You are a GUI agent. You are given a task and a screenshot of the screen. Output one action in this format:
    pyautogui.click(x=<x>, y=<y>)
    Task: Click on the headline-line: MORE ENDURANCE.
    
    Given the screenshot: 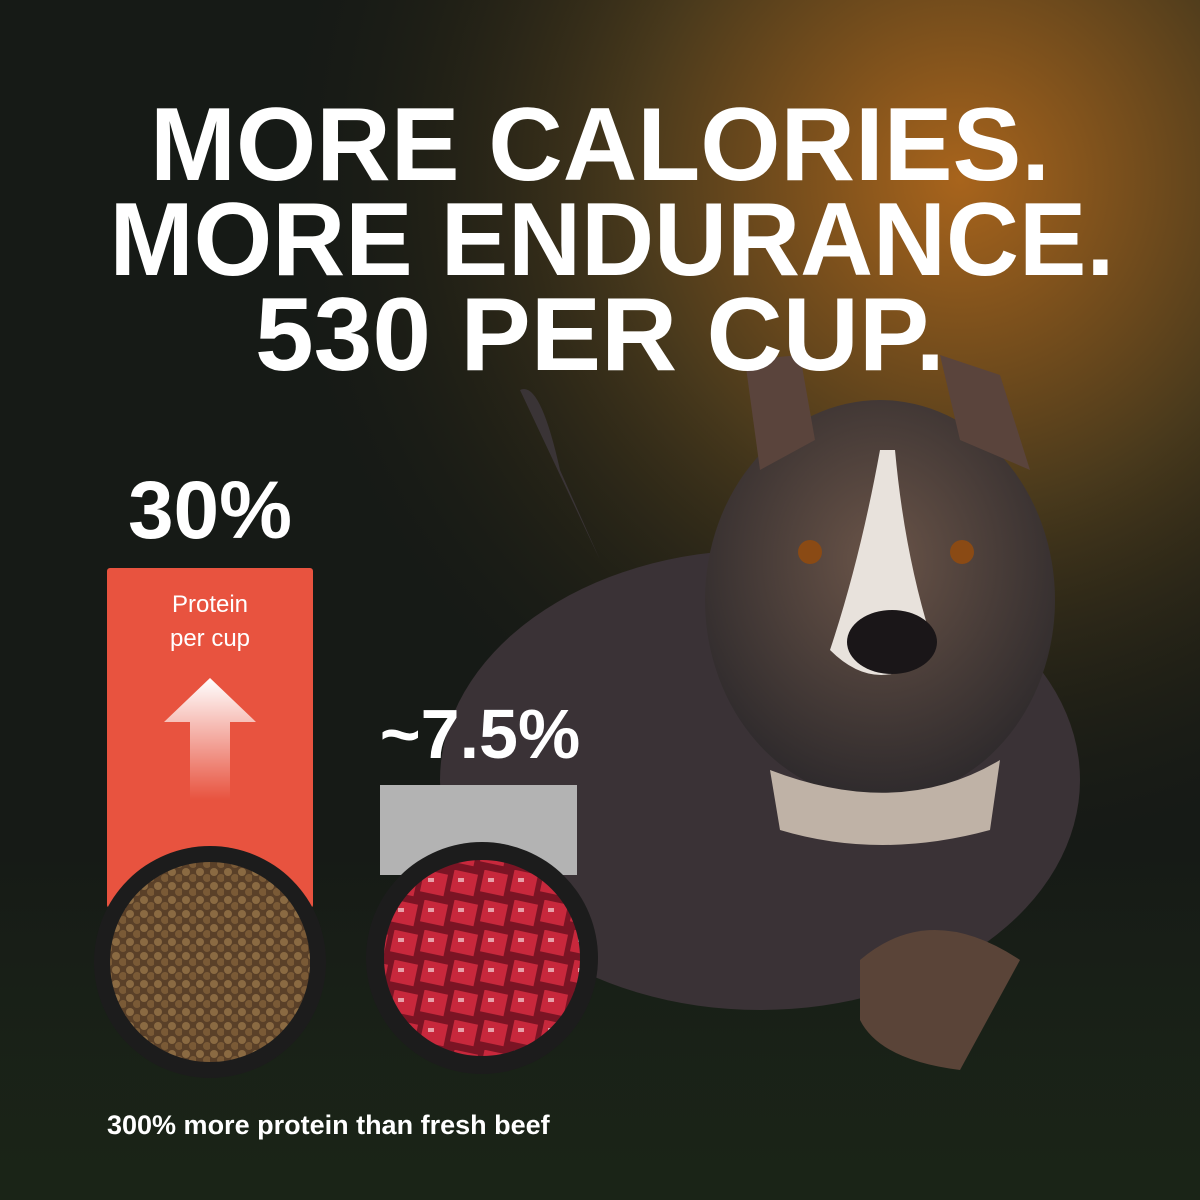 What is the action you would take?
    pyautogui.click(x=612, y=240)
    